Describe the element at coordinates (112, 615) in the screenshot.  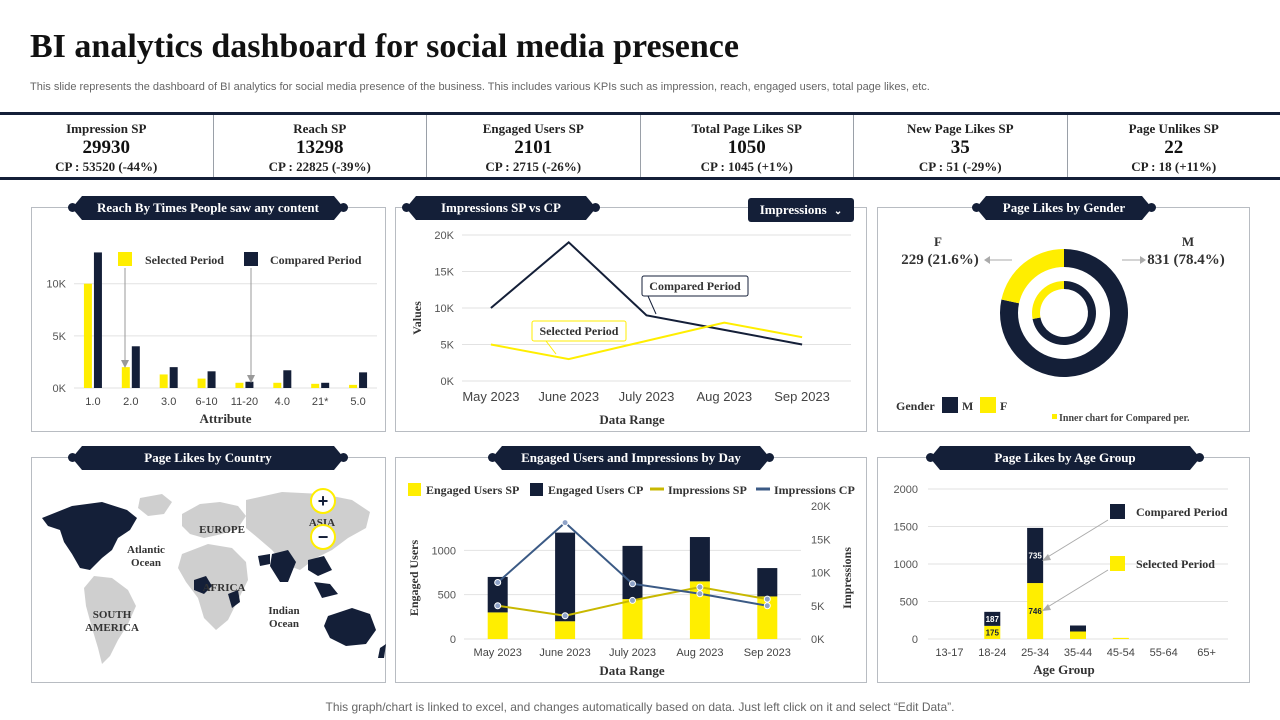
I see `map-label: SOUTH` at that location.